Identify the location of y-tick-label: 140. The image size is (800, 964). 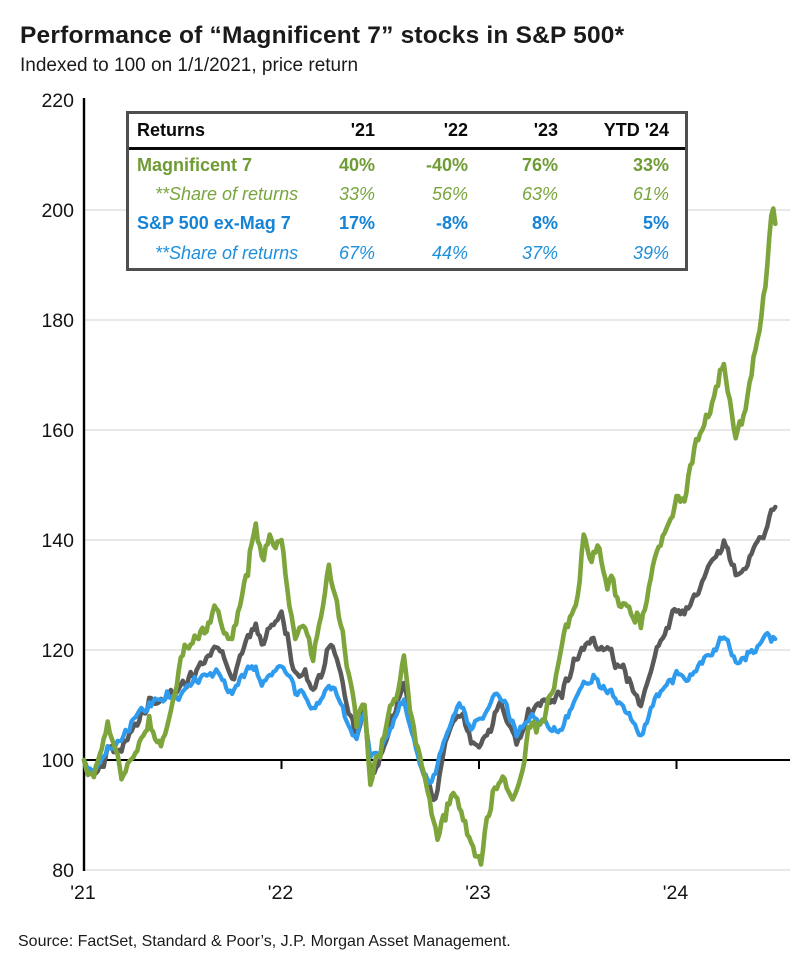
(57, 541).